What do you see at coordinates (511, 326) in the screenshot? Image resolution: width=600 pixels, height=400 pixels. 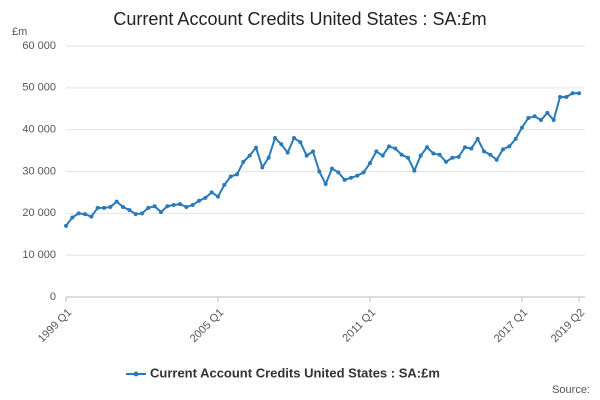 I see `x-tick-label: 2017 Q1` at bounding box center [511, 326].